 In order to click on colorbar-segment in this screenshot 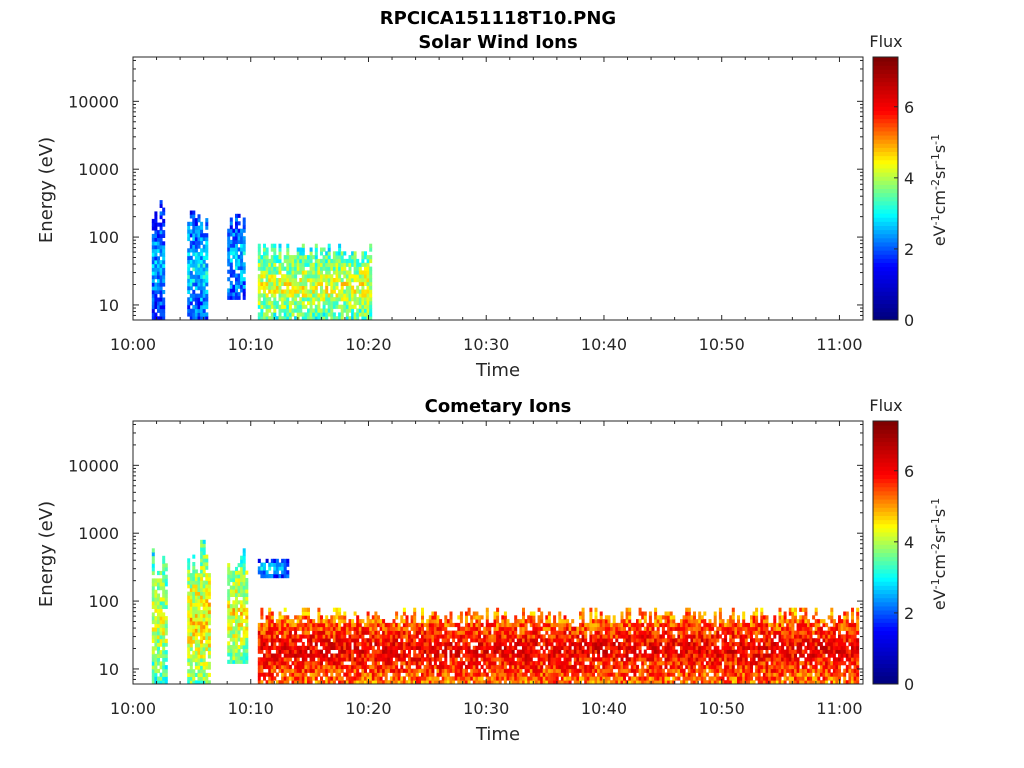, I will do `click(885, 199)`.